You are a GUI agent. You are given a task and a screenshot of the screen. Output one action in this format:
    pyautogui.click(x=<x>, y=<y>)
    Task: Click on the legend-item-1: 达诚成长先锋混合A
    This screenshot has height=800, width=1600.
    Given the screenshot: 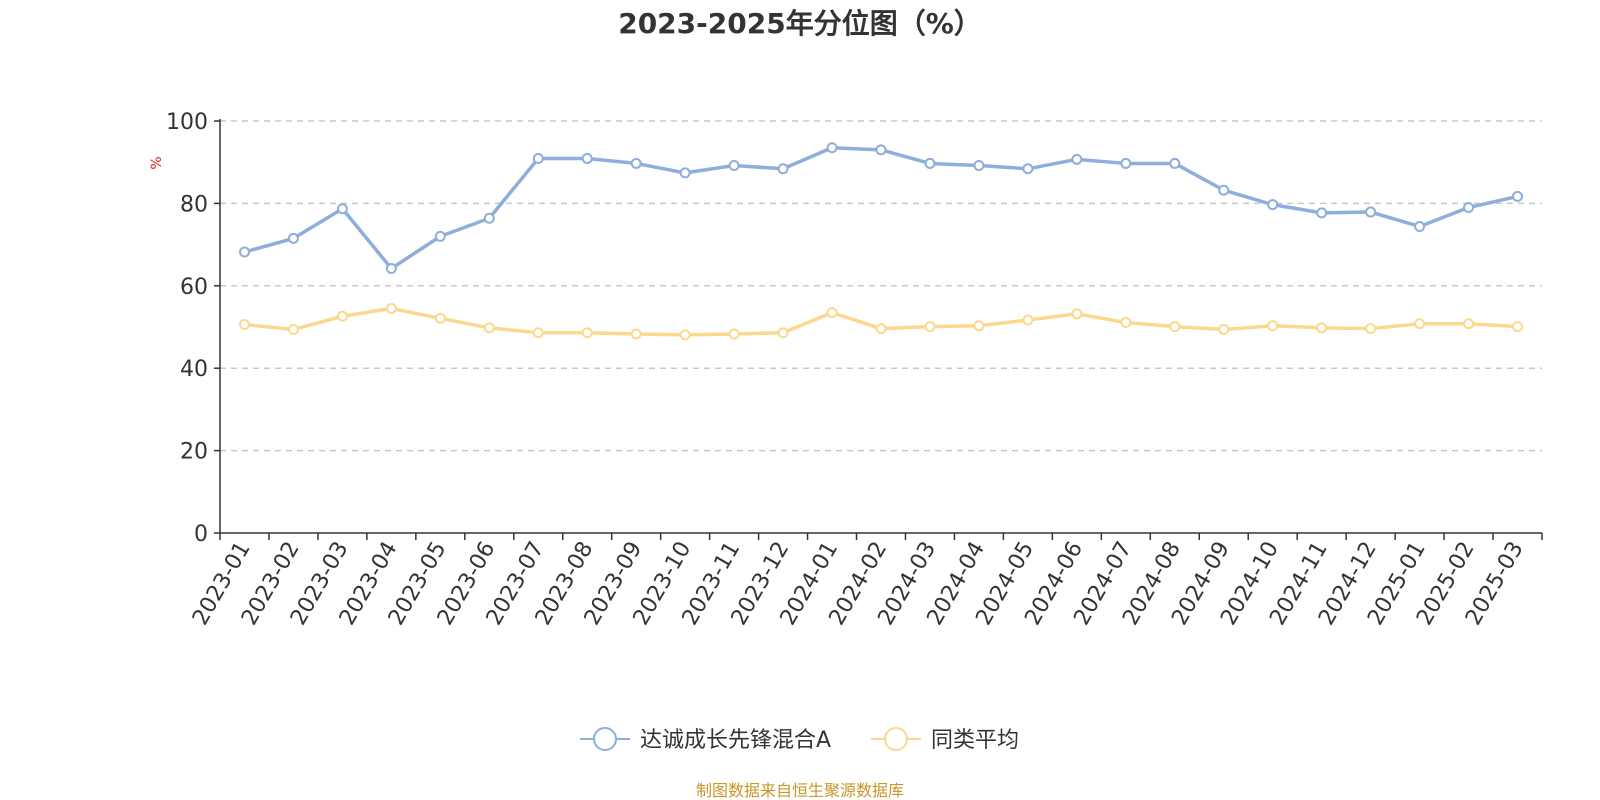 What is the action you would take?
    pyautogui.click(x=705, y=740)
    